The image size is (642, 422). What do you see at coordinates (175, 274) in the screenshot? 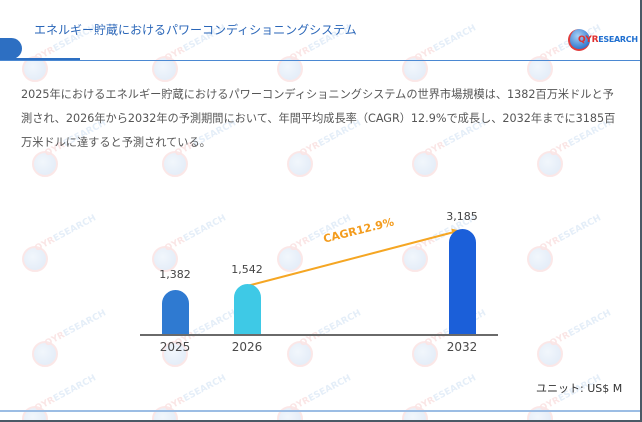
I see `bar-value-label: 1,382` at bounding box center [175, 274].